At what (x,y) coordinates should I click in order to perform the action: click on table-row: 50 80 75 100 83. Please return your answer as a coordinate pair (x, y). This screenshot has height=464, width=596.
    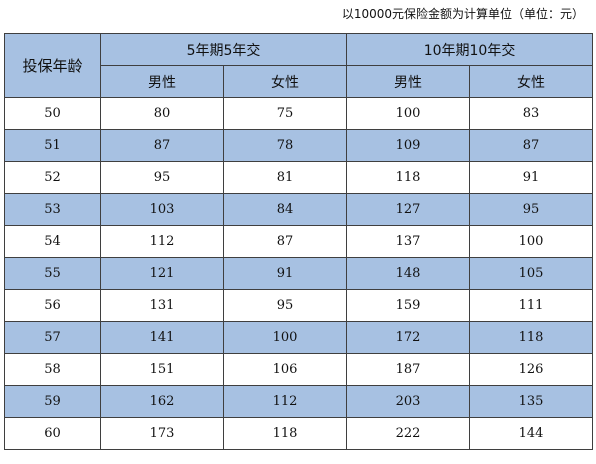
    Looking at the image, I should click on (299, 113).